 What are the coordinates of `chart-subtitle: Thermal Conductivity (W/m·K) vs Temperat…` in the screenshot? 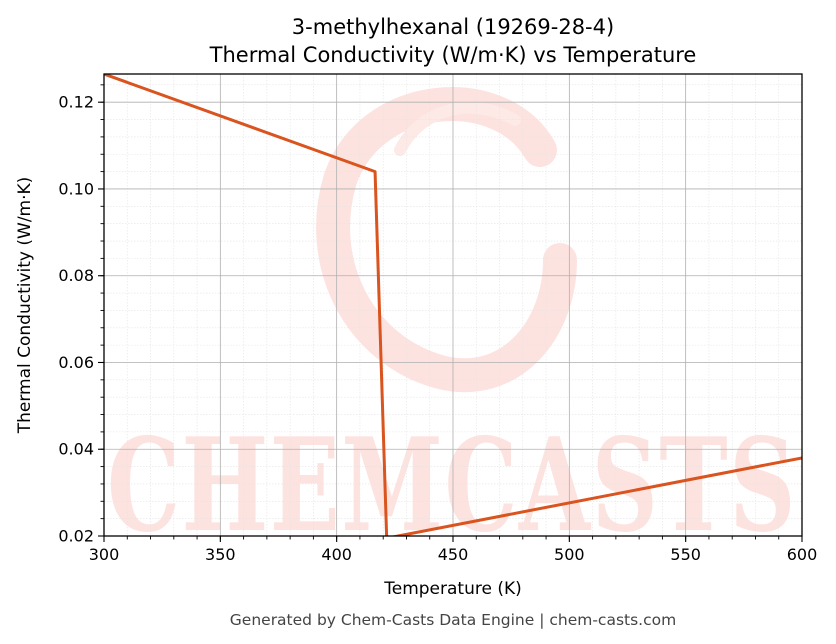 It's located at (453, 55).